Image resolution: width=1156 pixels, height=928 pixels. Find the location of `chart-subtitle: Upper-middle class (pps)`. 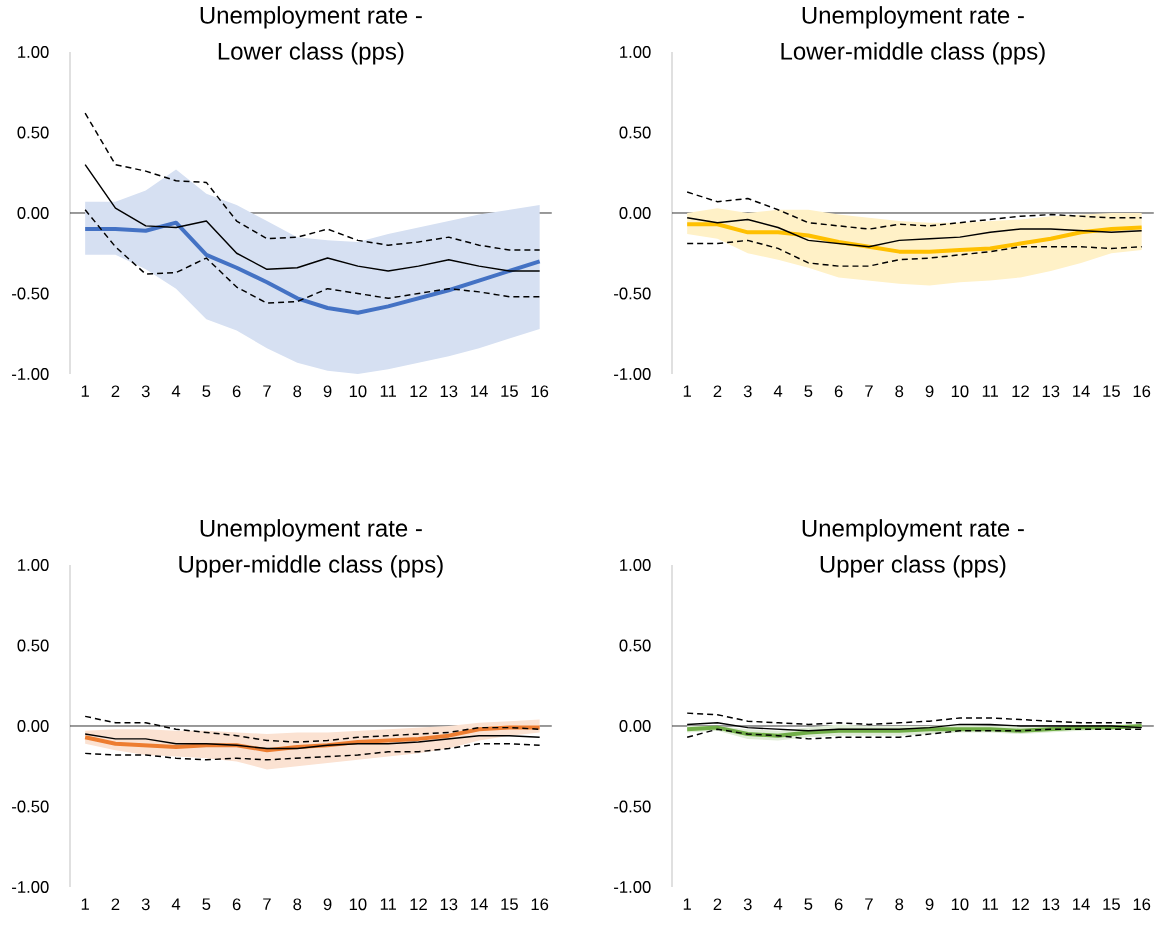

chart-subtitle: Upper-middle class (pps) is located at coordinates (311, 566).